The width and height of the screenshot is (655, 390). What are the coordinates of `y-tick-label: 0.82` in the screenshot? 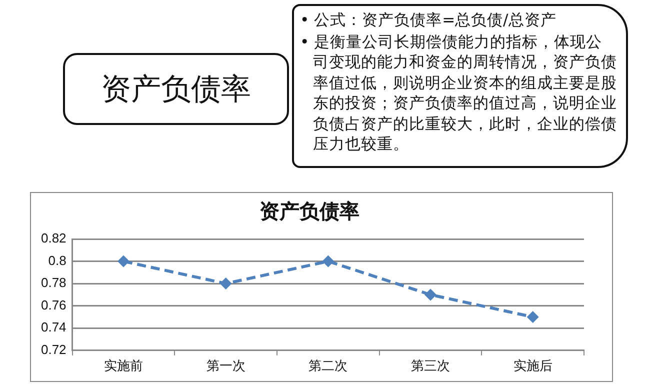 It's located at (53, 238).